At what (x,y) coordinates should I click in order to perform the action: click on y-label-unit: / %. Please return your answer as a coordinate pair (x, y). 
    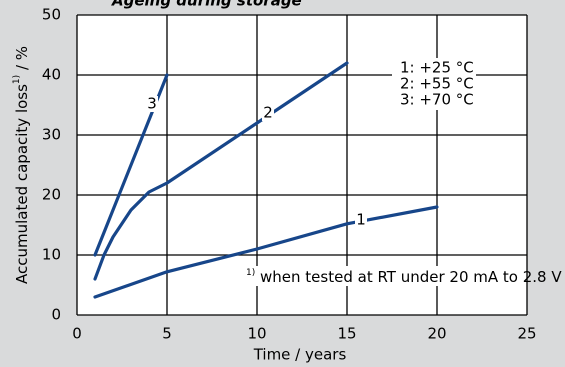
    Looking at the image, I should click on (22, 60).